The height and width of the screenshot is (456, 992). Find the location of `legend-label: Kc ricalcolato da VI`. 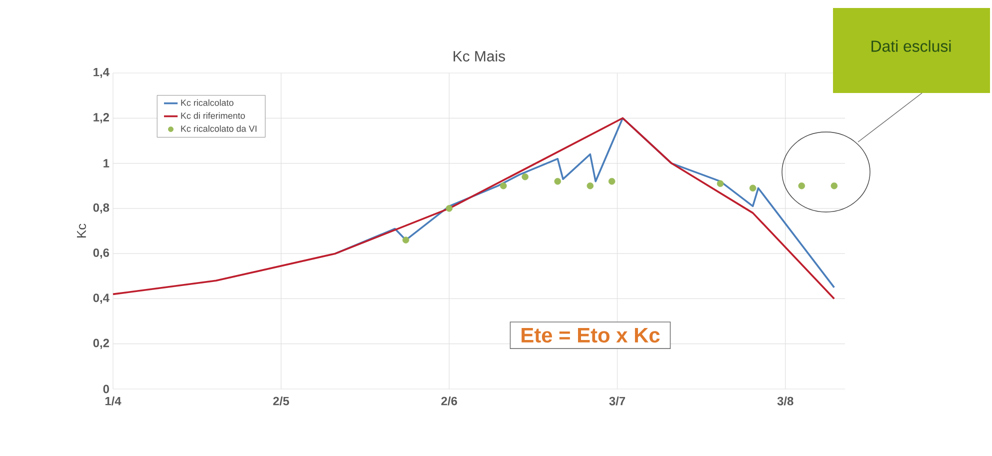

legend-label: Kc ricalcolato da VI is located at coordinates (218, 128).